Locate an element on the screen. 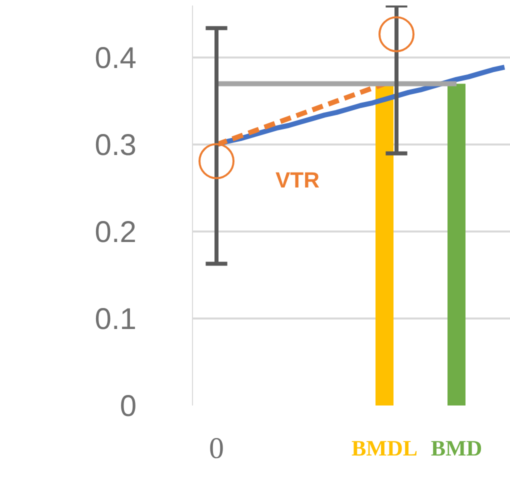 This screenshot has height=489, width=510. x-tick-label: BMD is located at coordinates (456, 448).